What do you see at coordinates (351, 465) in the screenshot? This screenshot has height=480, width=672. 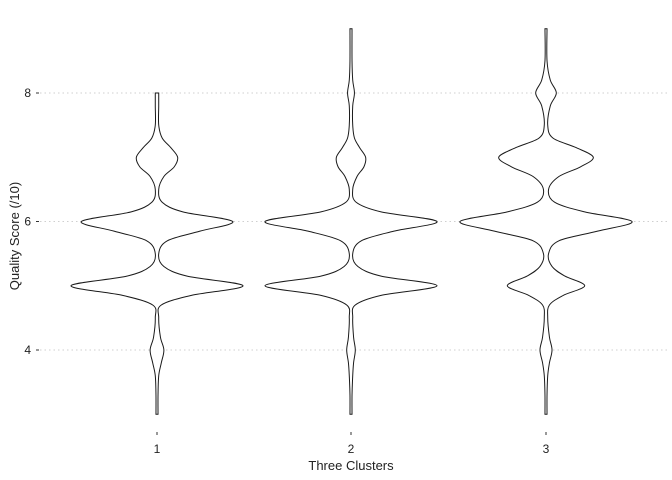 I see `x-axis-title: Three Clusters` at bounding box center [351, 465].